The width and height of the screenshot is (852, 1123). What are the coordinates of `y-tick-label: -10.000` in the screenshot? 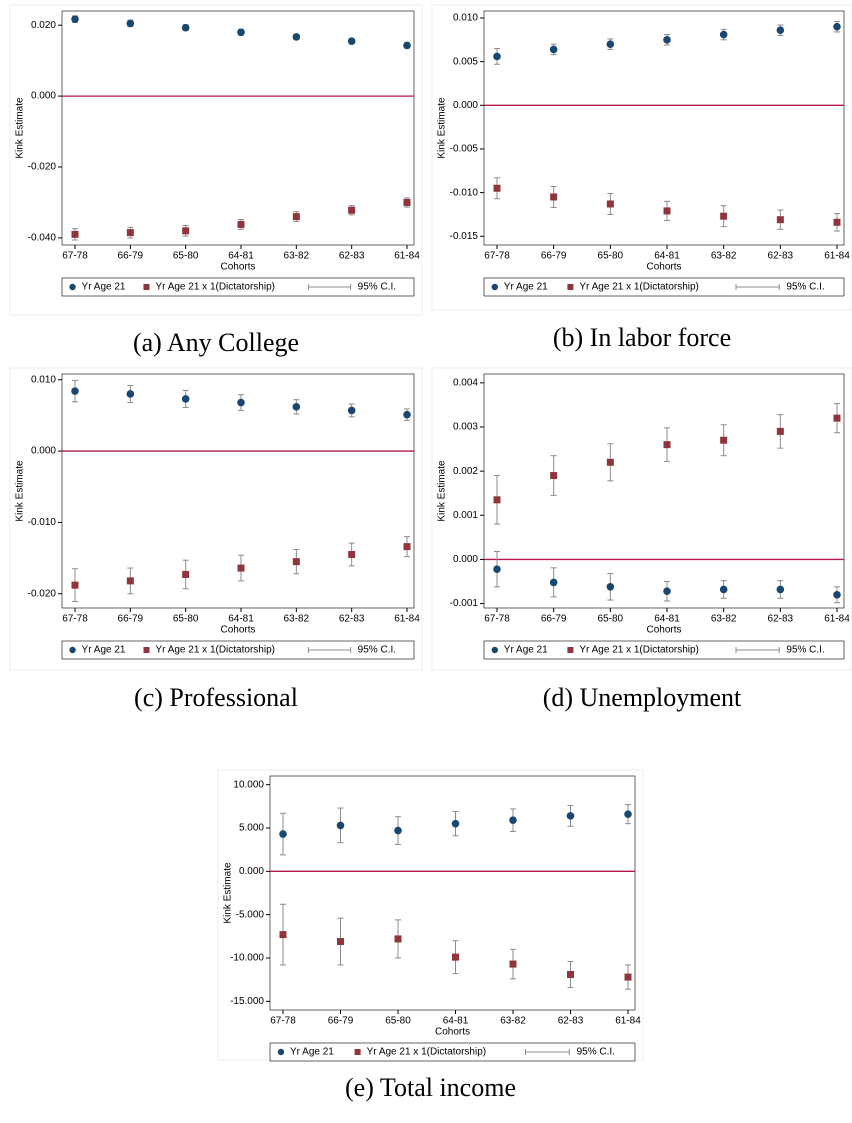 It's located at (247, 958).